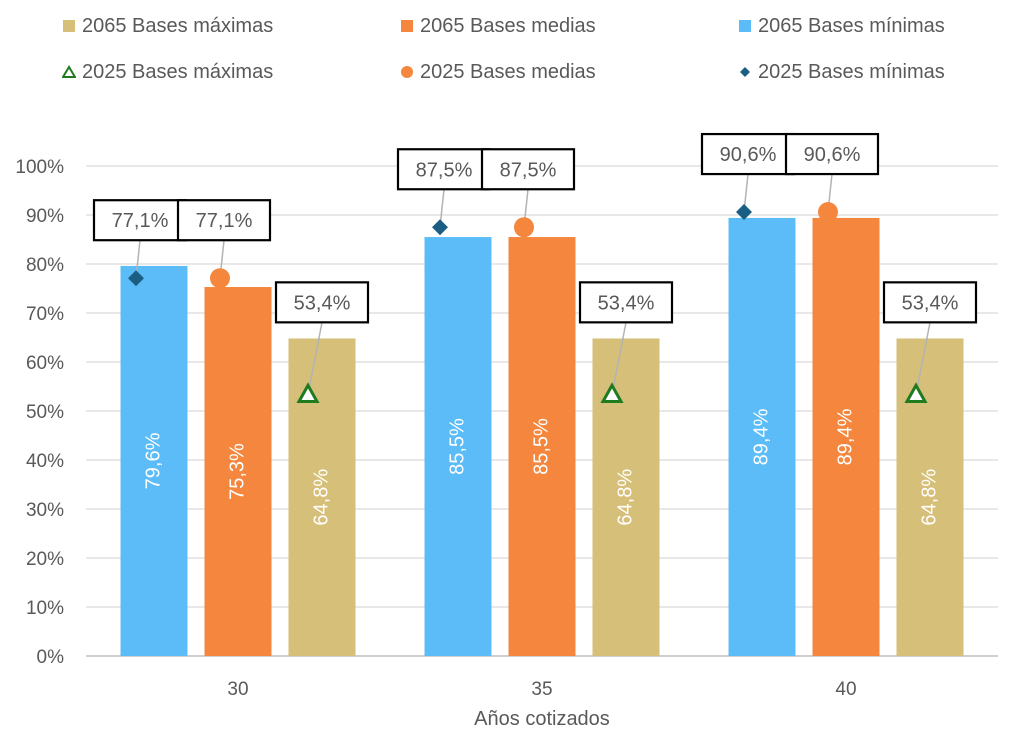 The height and width of the screenshot is (738, 1024). I want to click on bar-data-label: 75,3%, so click(237, 471).